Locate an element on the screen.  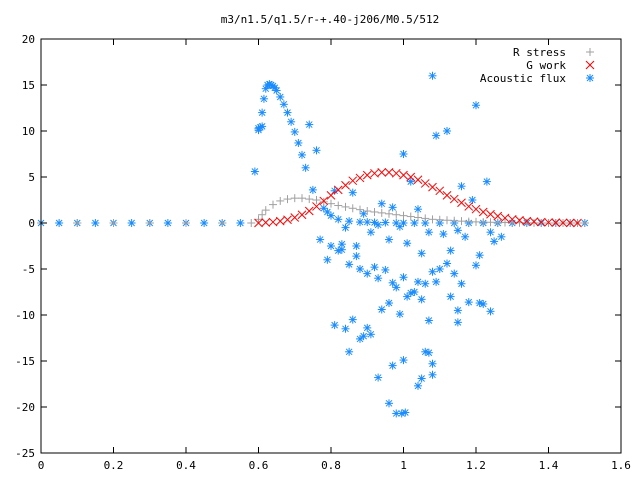
legend-marker is located at coordinates (590, 65).